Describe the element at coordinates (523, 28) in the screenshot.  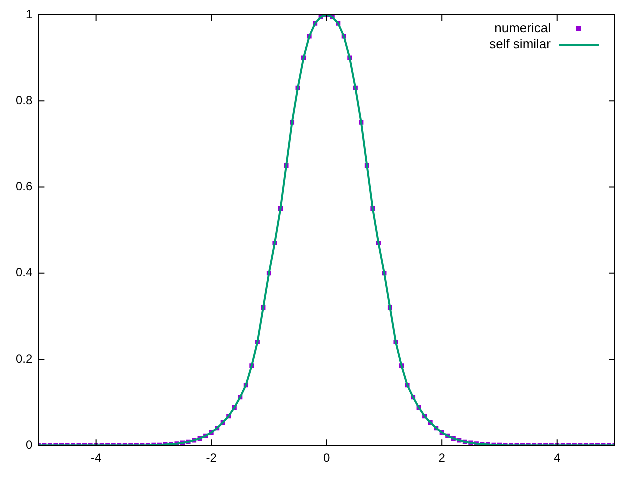
I see `legend-label: numerical` at that location.